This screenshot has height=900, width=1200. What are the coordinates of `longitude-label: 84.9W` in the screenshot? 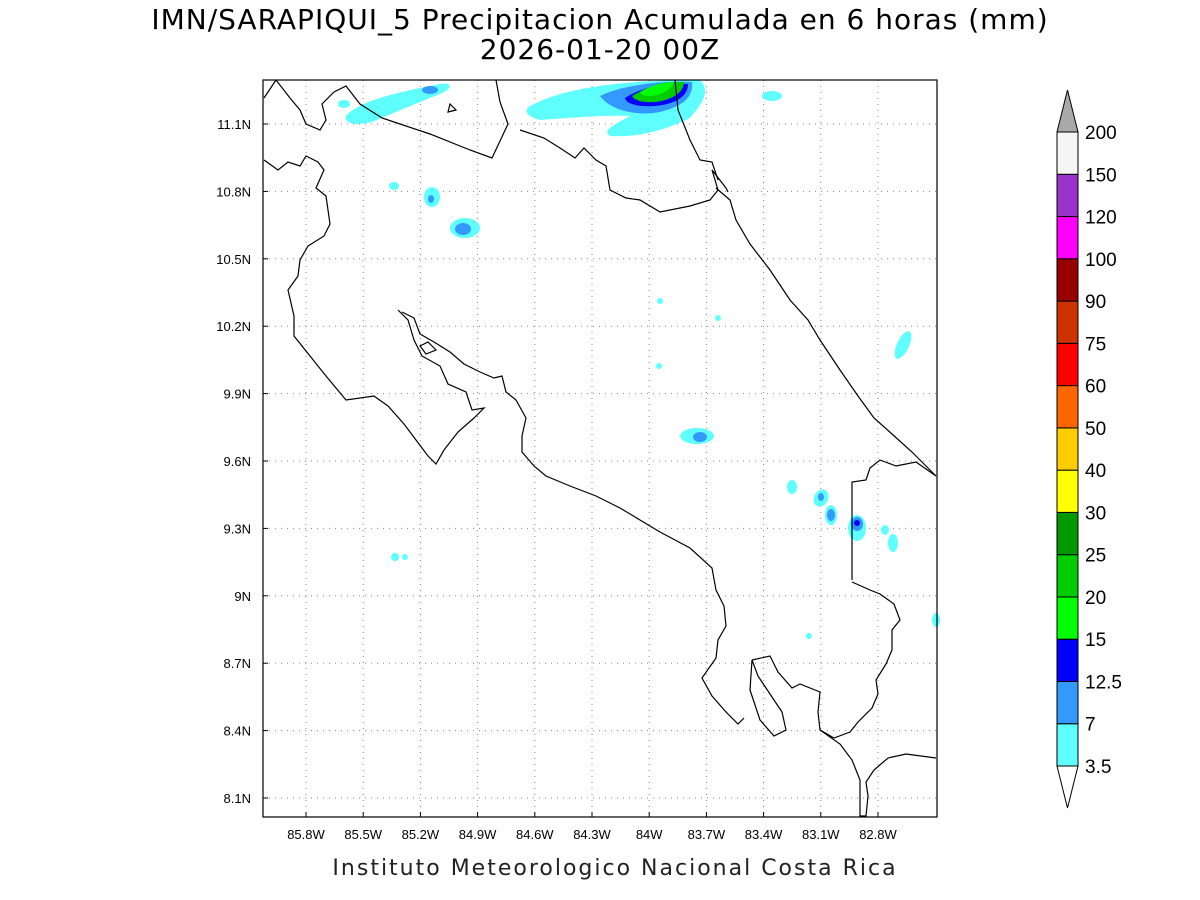 It's located at (478, 834).